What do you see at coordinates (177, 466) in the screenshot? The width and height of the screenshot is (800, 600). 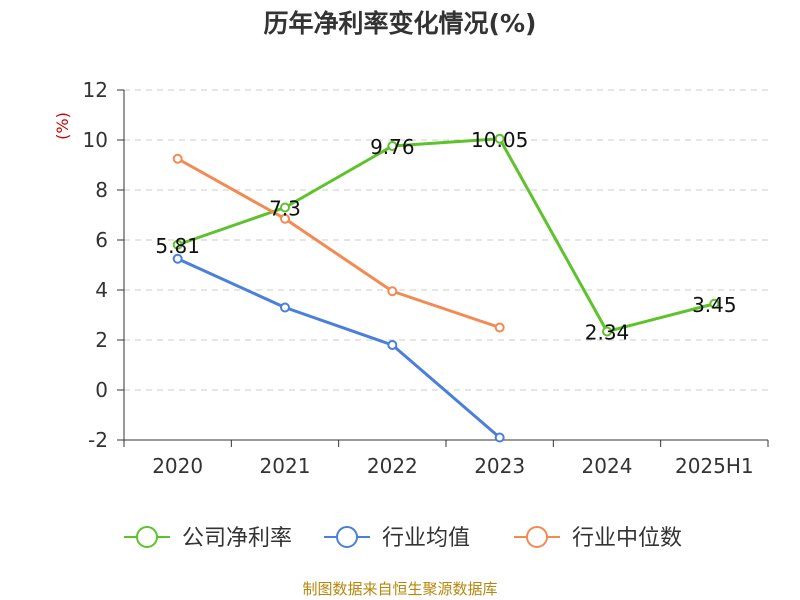 I see `x-tick-label: 2020` at bounding box center [177, 466].